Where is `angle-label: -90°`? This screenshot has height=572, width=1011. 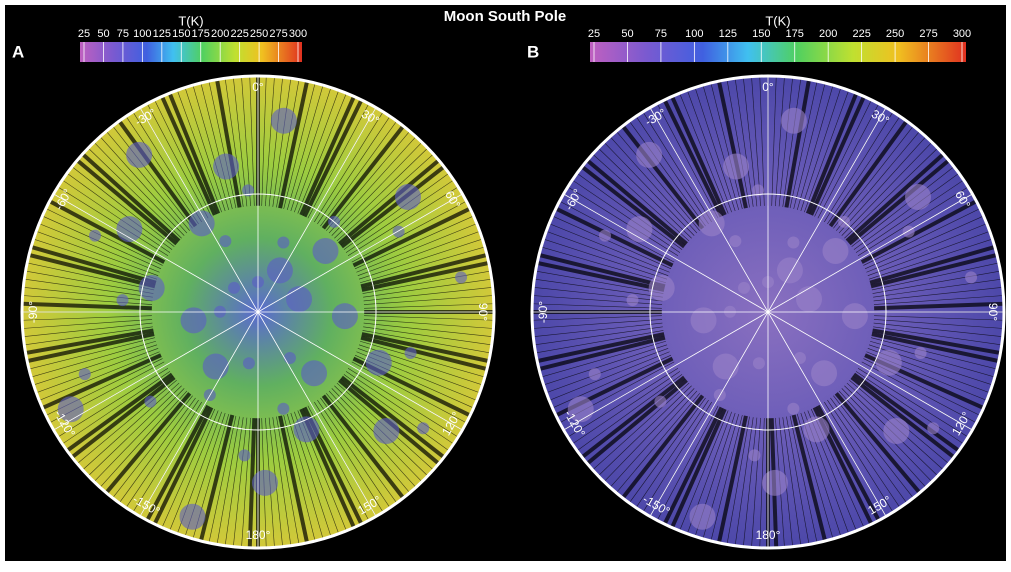 angle-label: -90° is located at coordinates (543, 312).